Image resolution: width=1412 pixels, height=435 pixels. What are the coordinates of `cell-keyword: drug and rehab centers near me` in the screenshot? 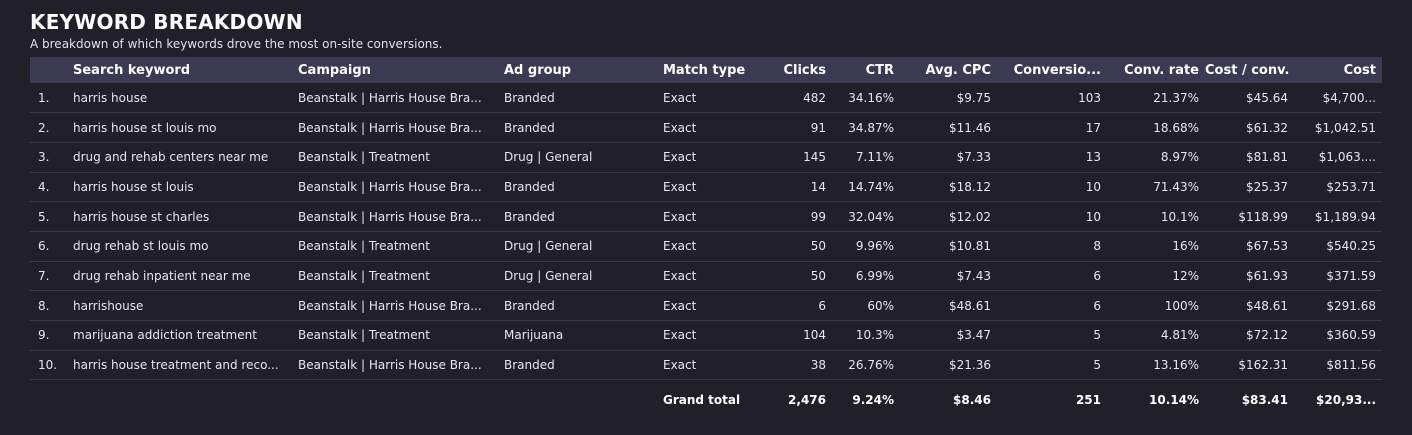 It's located at (171, 157).